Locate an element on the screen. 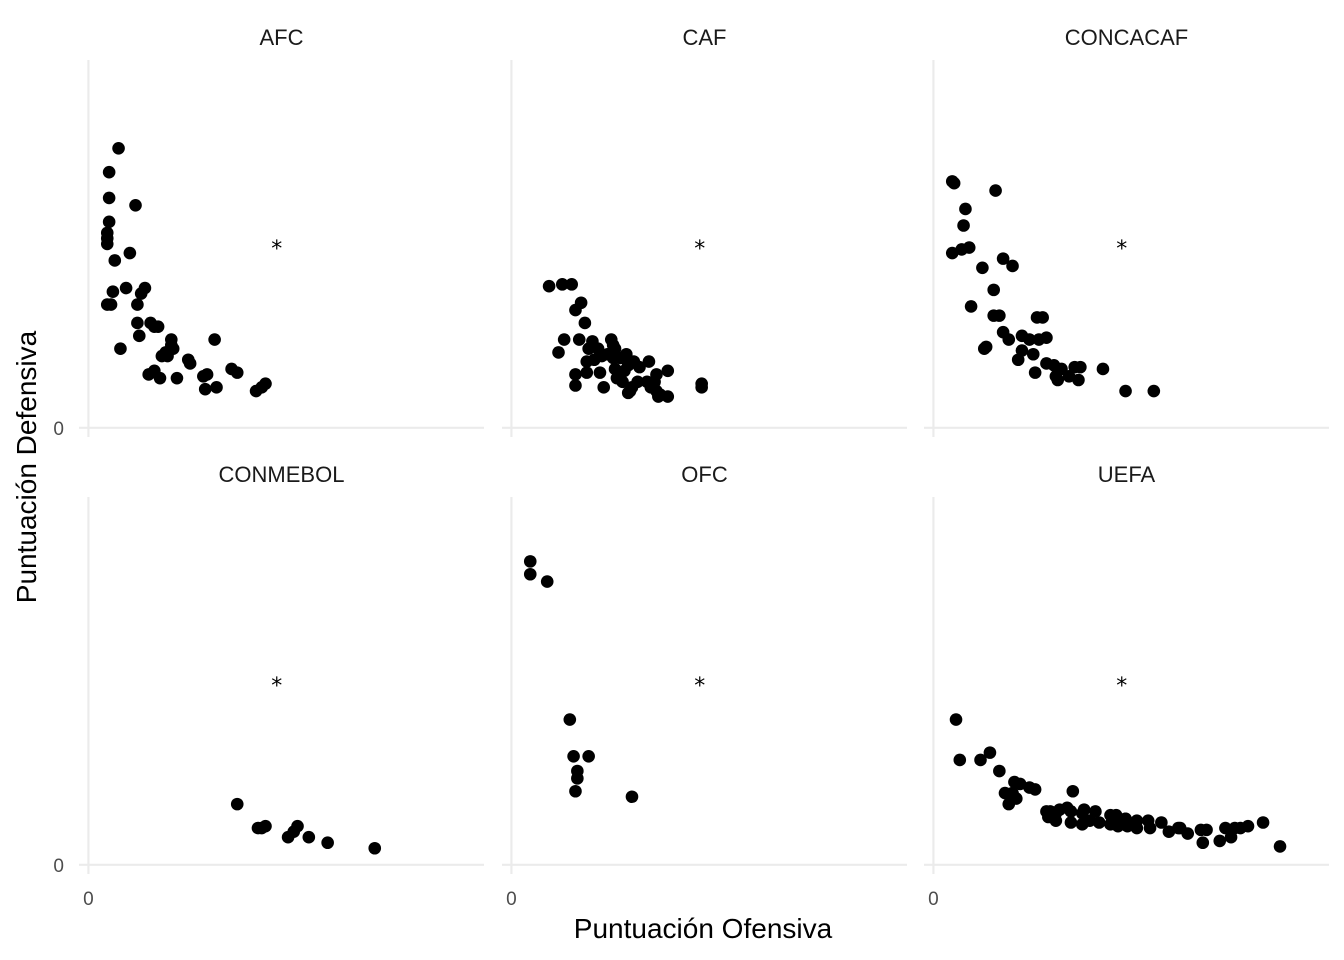 The height and width of the screenshot is (960, 1344). facet-panel-ofc: OFC 0 * is located at coordinates (704, 686).